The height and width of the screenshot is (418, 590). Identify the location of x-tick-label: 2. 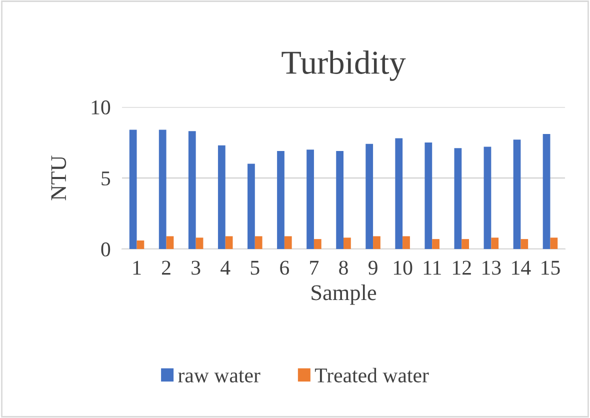
(166, 267).